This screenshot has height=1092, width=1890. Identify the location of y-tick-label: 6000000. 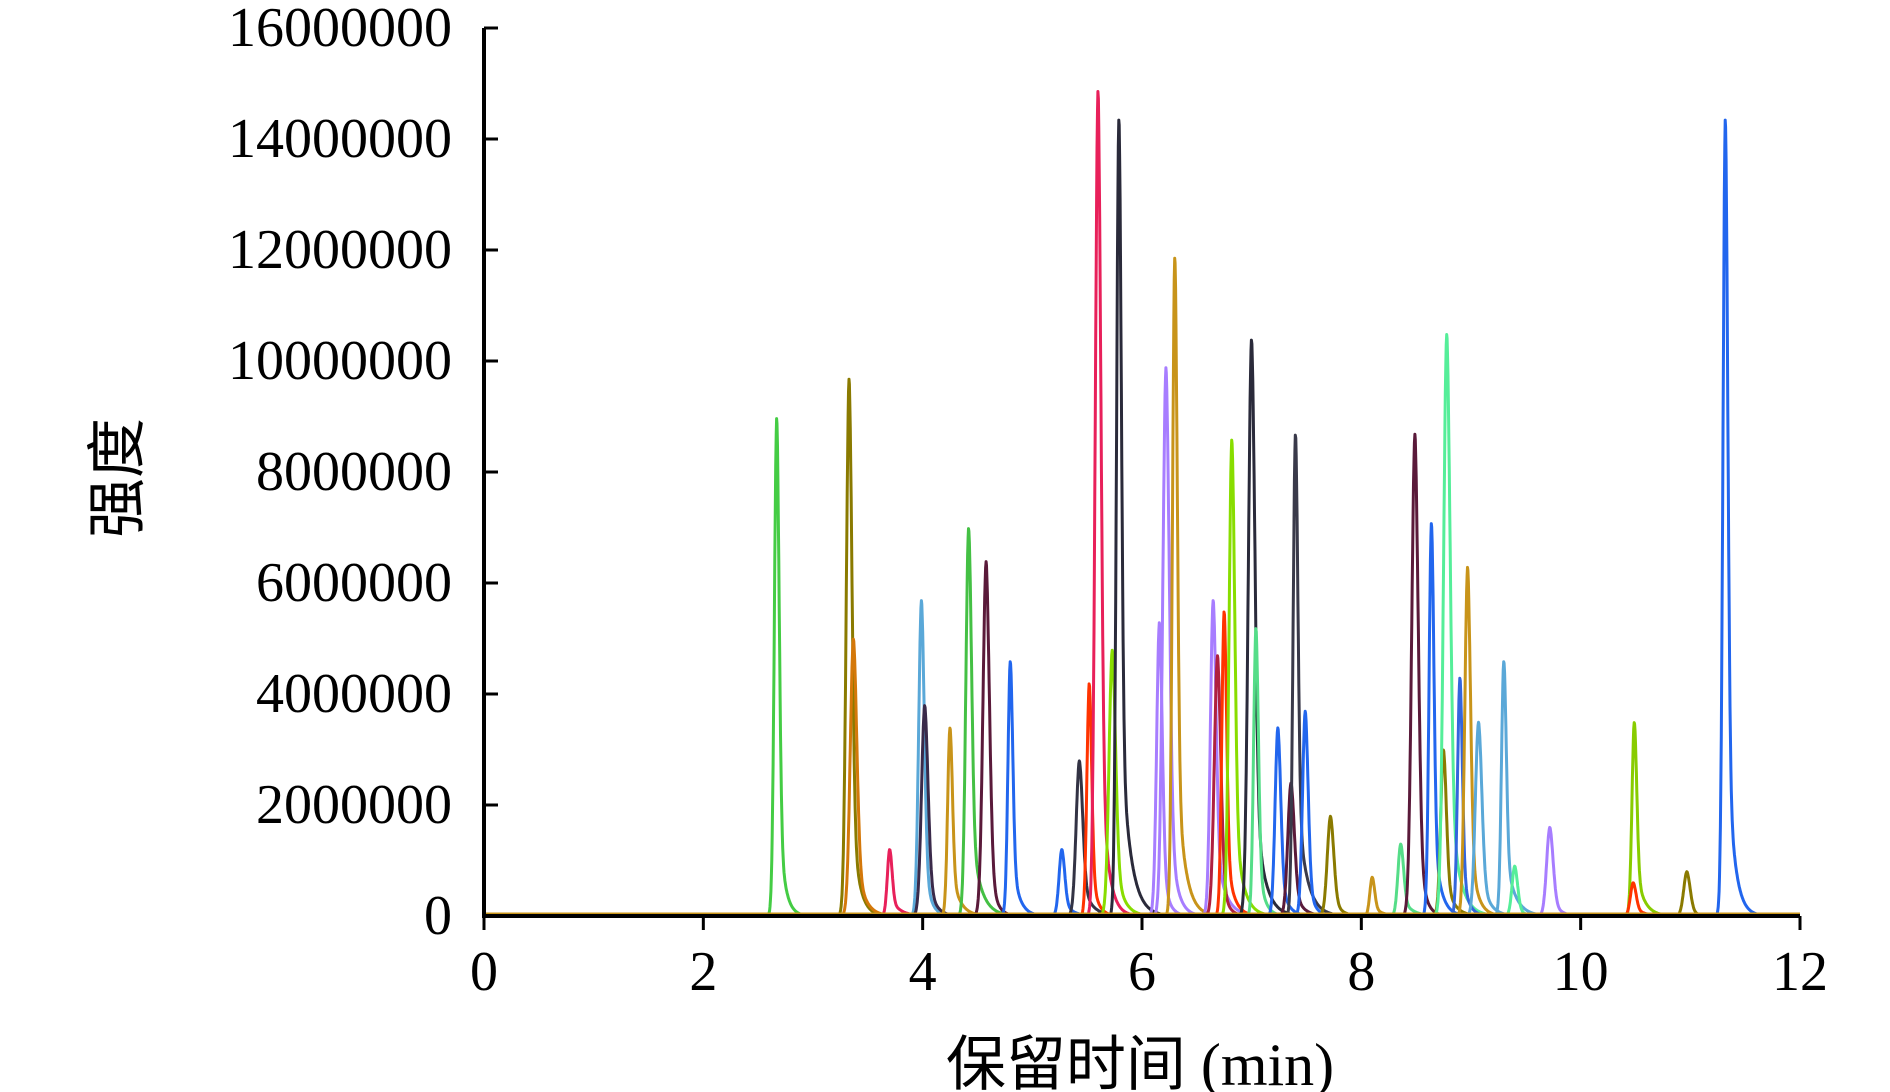
(354, 583).